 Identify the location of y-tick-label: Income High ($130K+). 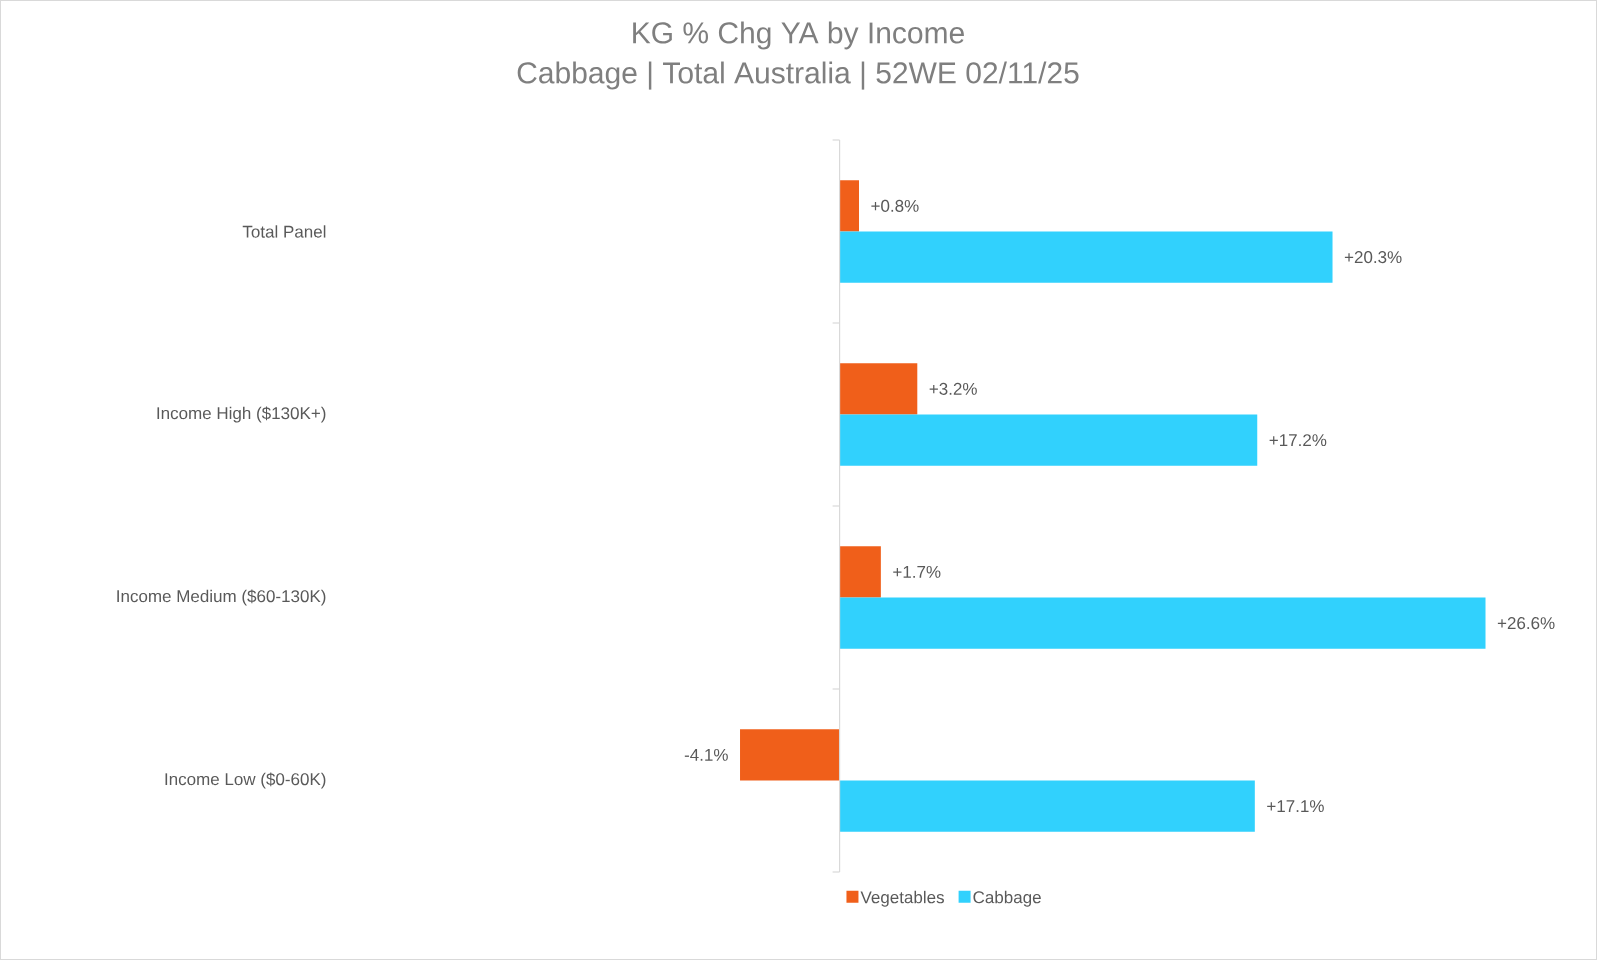
(241, 414).